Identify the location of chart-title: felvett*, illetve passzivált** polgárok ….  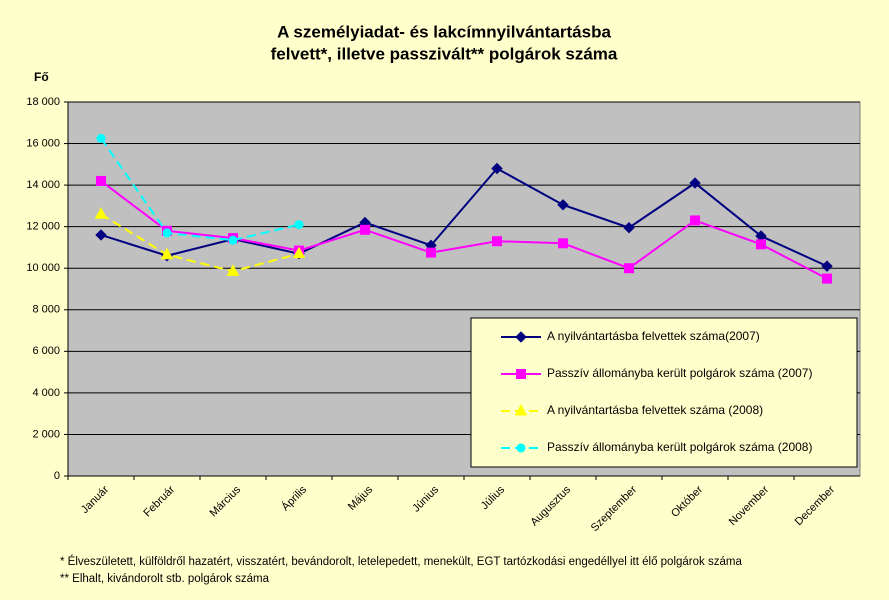
(444, 53).